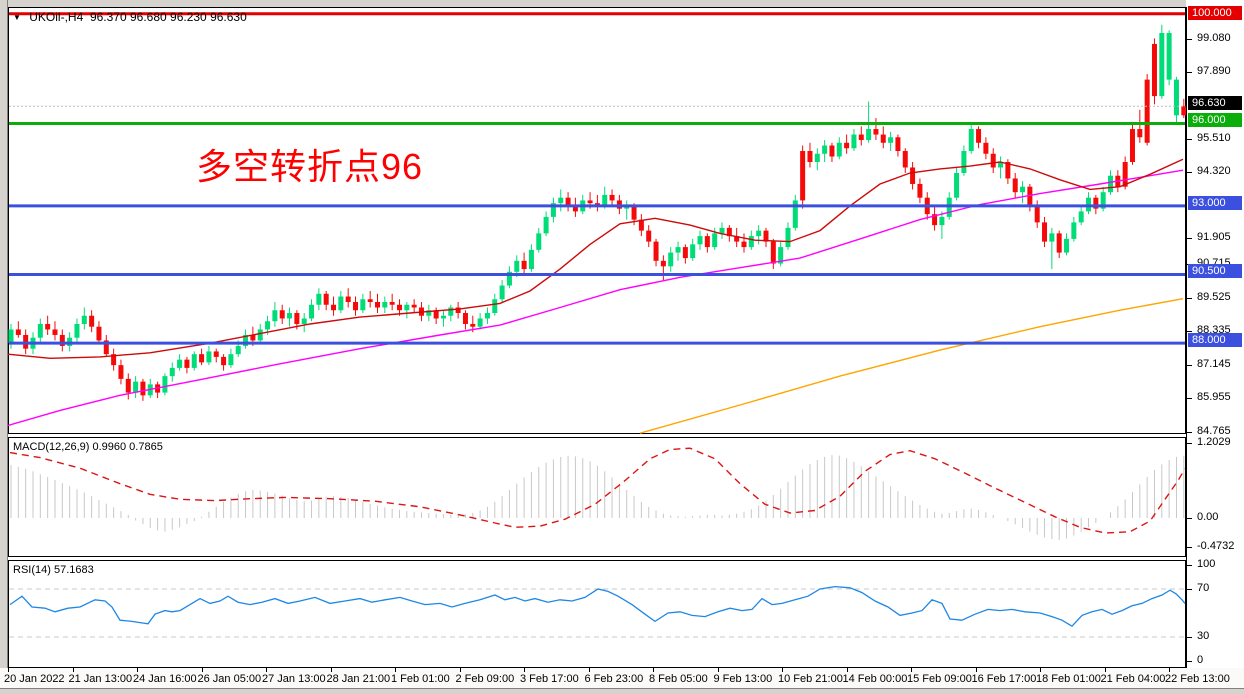 The width and height of the screenshot is (1244, 694). What do you see at coordinates (1214, 397) in the screenshot?
I see `price-axis-label: 85.955` at bounding box center [1214, 397].